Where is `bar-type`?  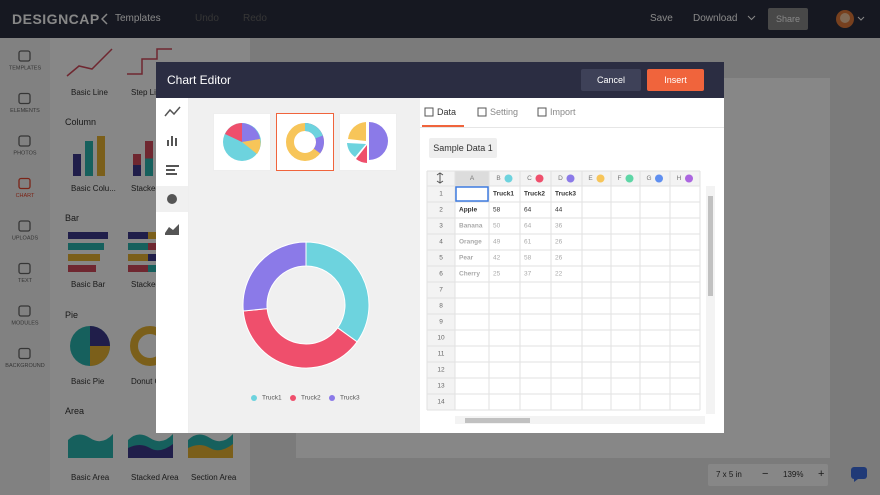
bar-type is located at coordinates (172, 170).